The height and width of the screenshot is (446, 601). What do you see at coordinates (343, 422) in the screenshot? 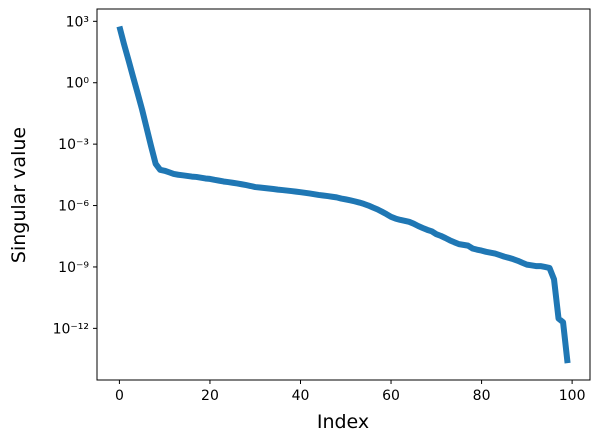
I see `x-axis-label: Index` at bounding box center [343, 422].